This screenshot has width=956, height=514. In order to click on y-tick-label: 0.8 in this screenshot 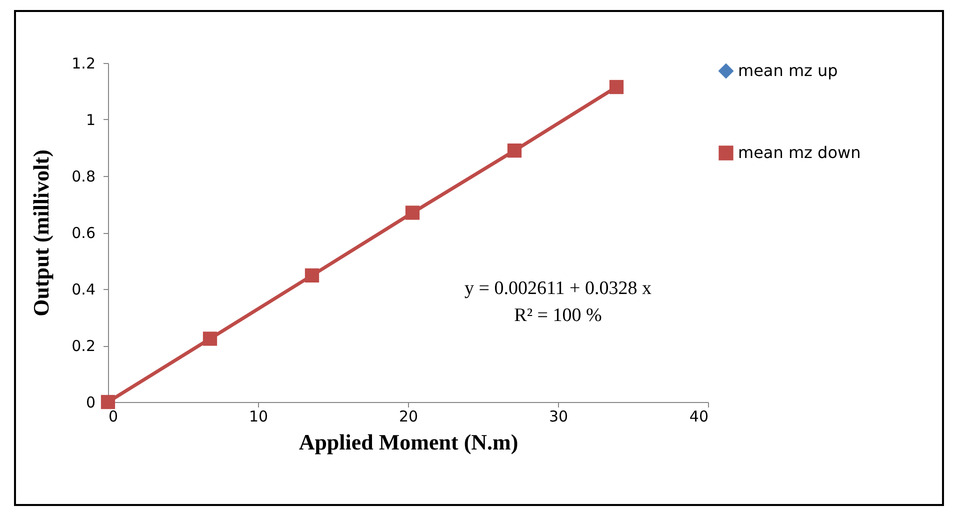, I will do `click(84, 177)`.